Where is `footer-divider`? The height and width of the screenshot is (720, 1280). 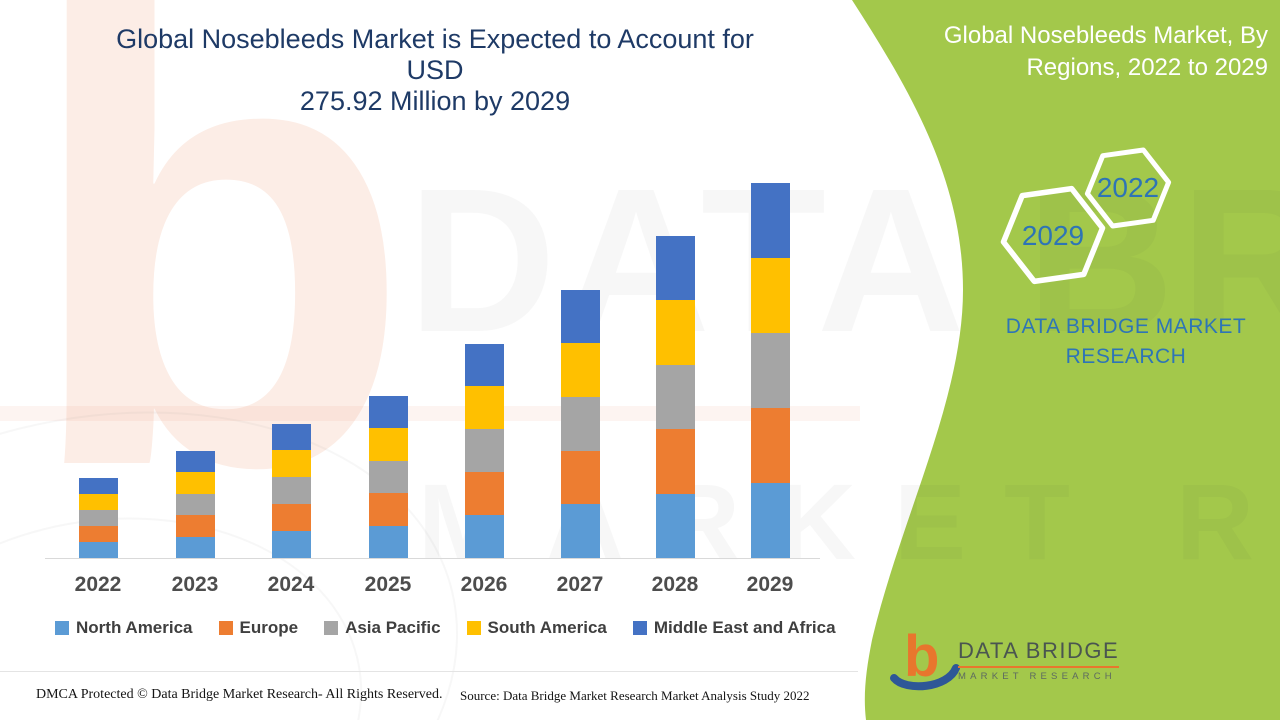 footer-divider is located at coordinates (429, 671).